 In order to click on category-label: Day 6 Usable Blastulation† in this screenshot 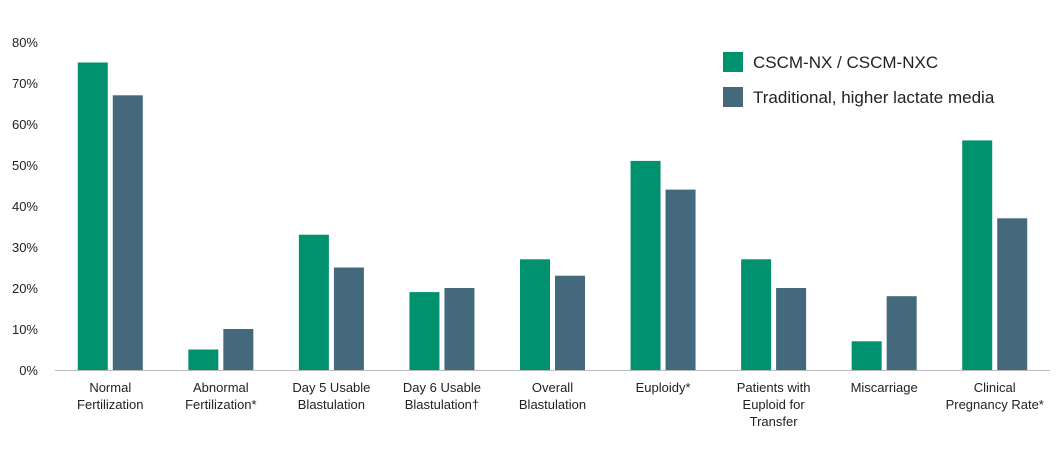, I will do `click(442, 396)`.